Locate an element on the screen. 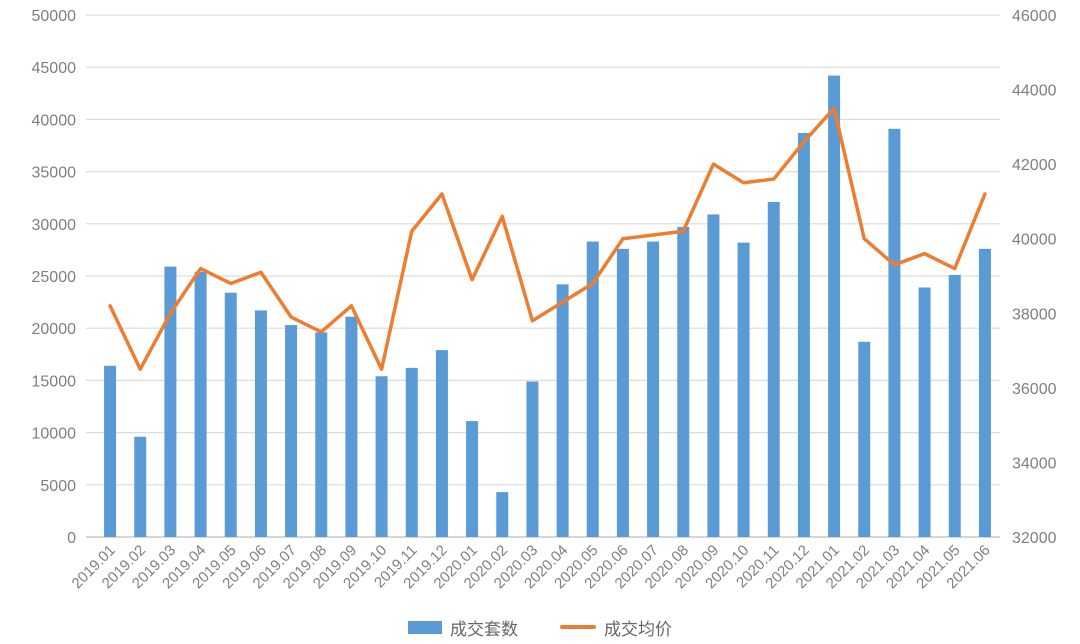  bar-series-label: 成交套数 is located at coordinates (484, 629).